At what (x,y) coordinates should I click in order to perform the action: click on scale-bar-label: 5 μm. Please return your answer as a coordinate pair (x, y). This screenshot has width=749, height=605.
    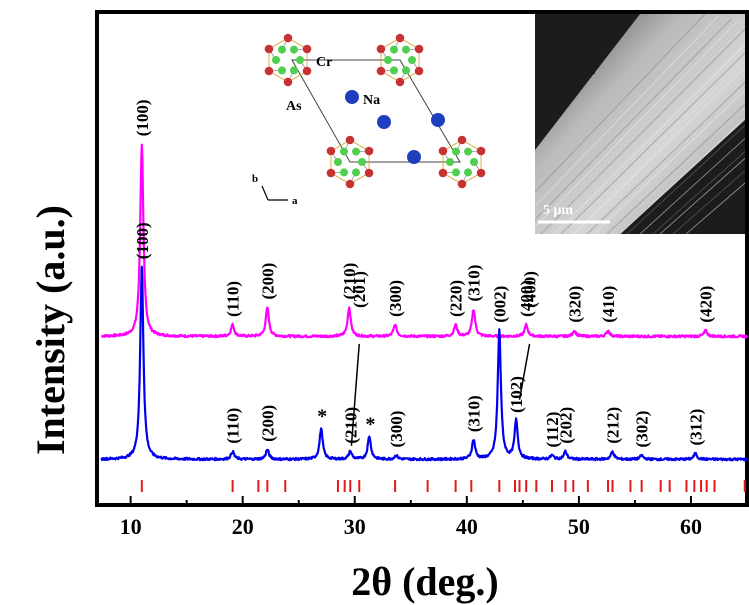
    Looking at the image, I should click on (558, 210).